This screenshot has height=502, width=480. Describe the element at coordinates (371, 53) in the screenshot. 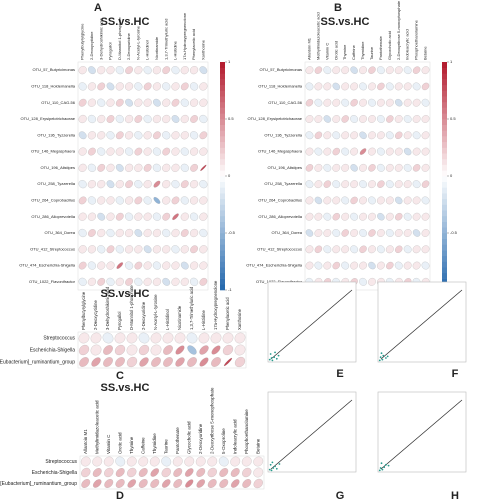

I see `column-label: Taurine` at that location.